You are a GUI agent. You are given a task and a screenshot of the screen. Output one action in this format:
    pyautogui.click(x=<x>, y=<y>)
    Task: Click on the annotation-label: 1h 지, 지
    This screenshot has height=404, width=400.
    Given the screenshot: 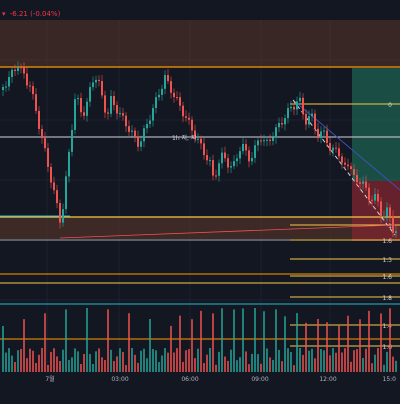 What is the action you would take?
    pyautogui.click(x=184, y=138)
    